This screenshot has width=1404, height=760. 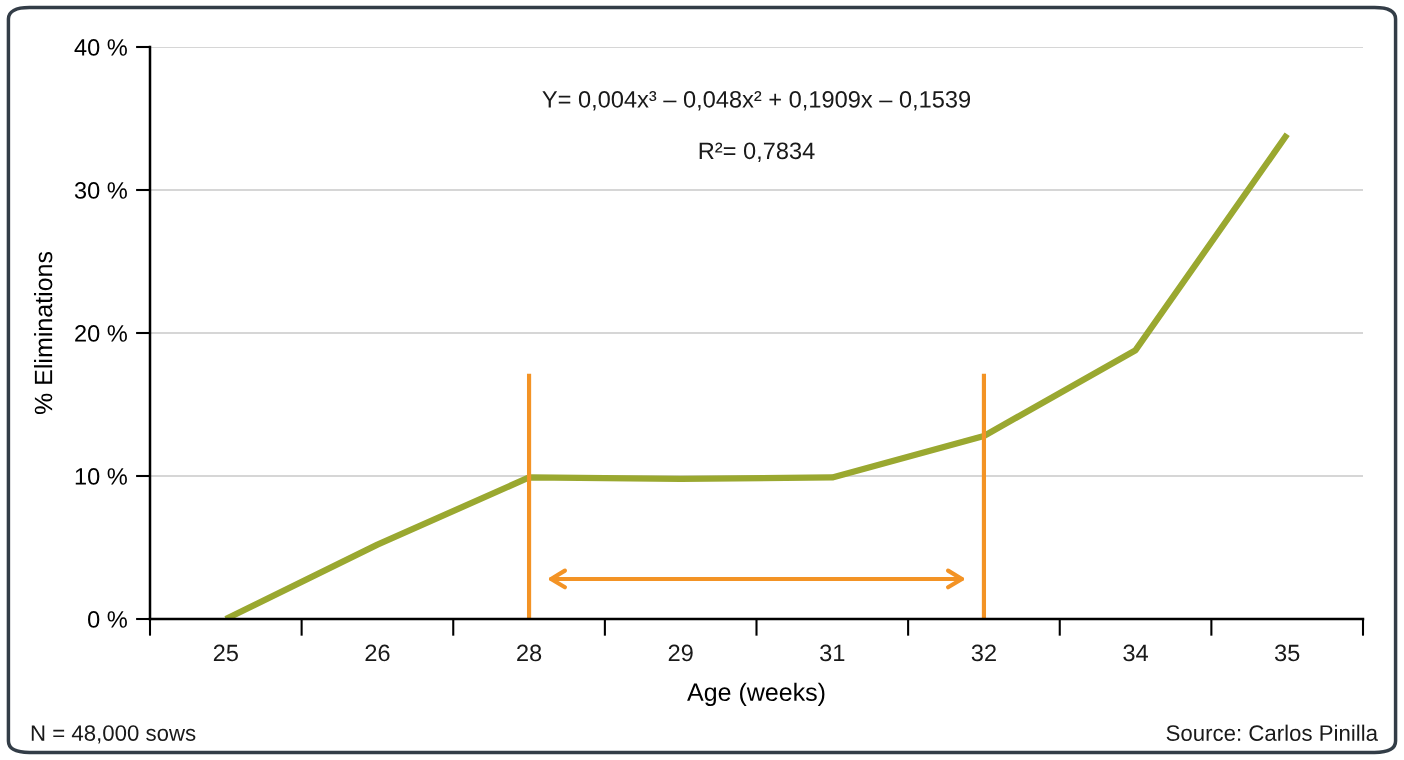 I want to click on y-tick-label: 30 %, so click(x=100, y=190).